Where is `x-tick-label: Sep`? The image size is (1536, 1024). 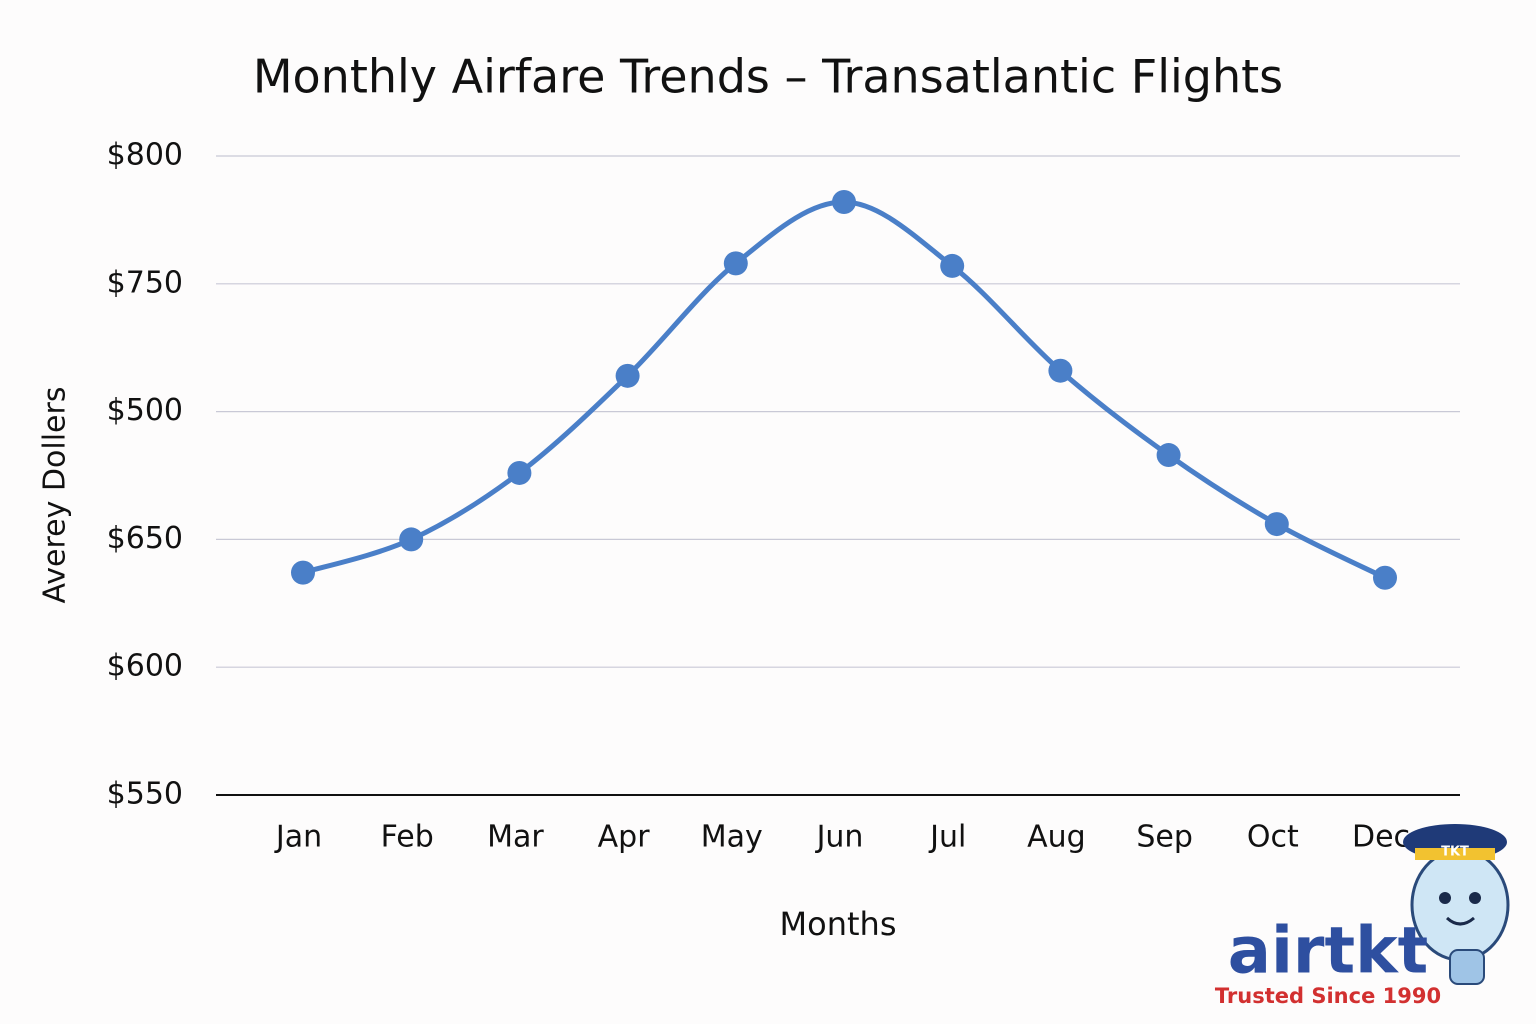 x-tick-label: Sep is located at coordinates (1164, 837).